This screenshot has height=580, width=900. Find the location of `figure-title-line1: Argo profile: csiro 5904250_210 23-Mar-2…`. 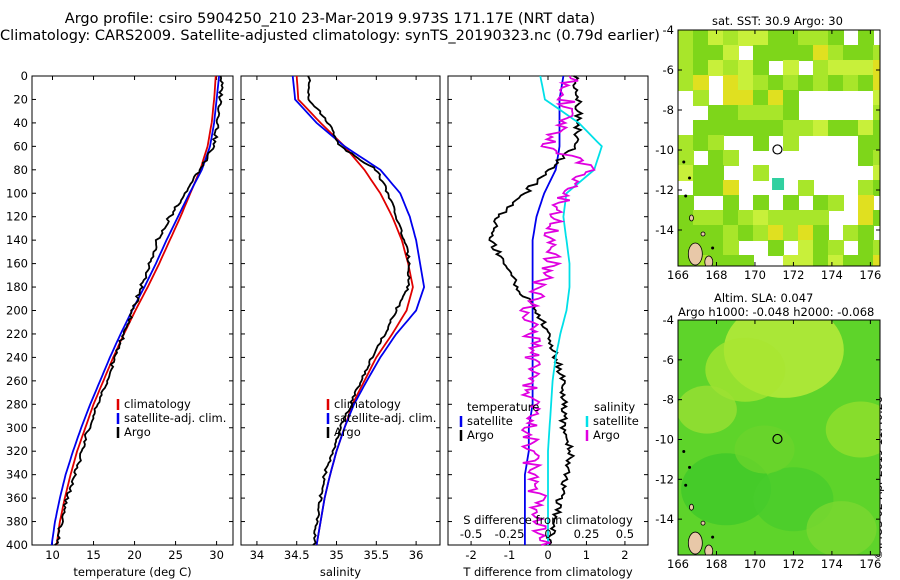

figure-title-line1: Argo profile: csiro 5904250_210 23-Mar-2… is located at coordinates (330, 19).